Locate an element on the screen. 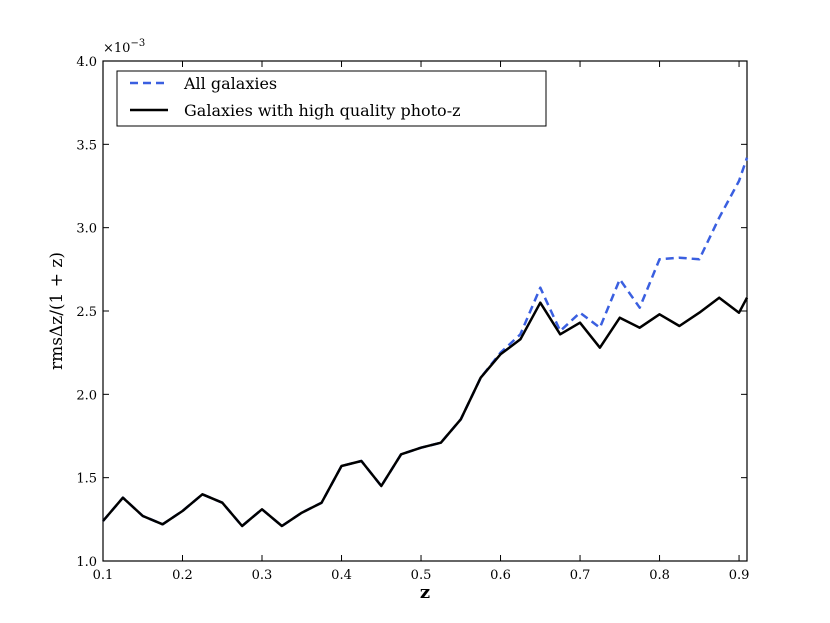 The height and width of the screenshot is (623, 830). y-tick-label: 1.5 is located at coordinates (86, 479).